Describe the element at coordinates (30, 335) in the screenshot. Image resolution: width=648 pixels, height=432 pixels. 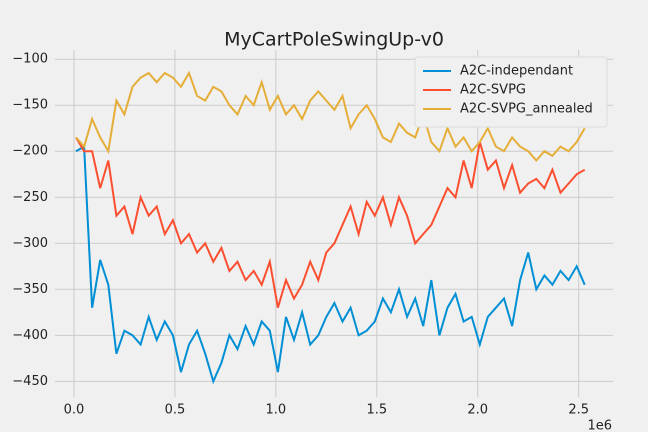
I see `y-tick-label: −400` at that location.